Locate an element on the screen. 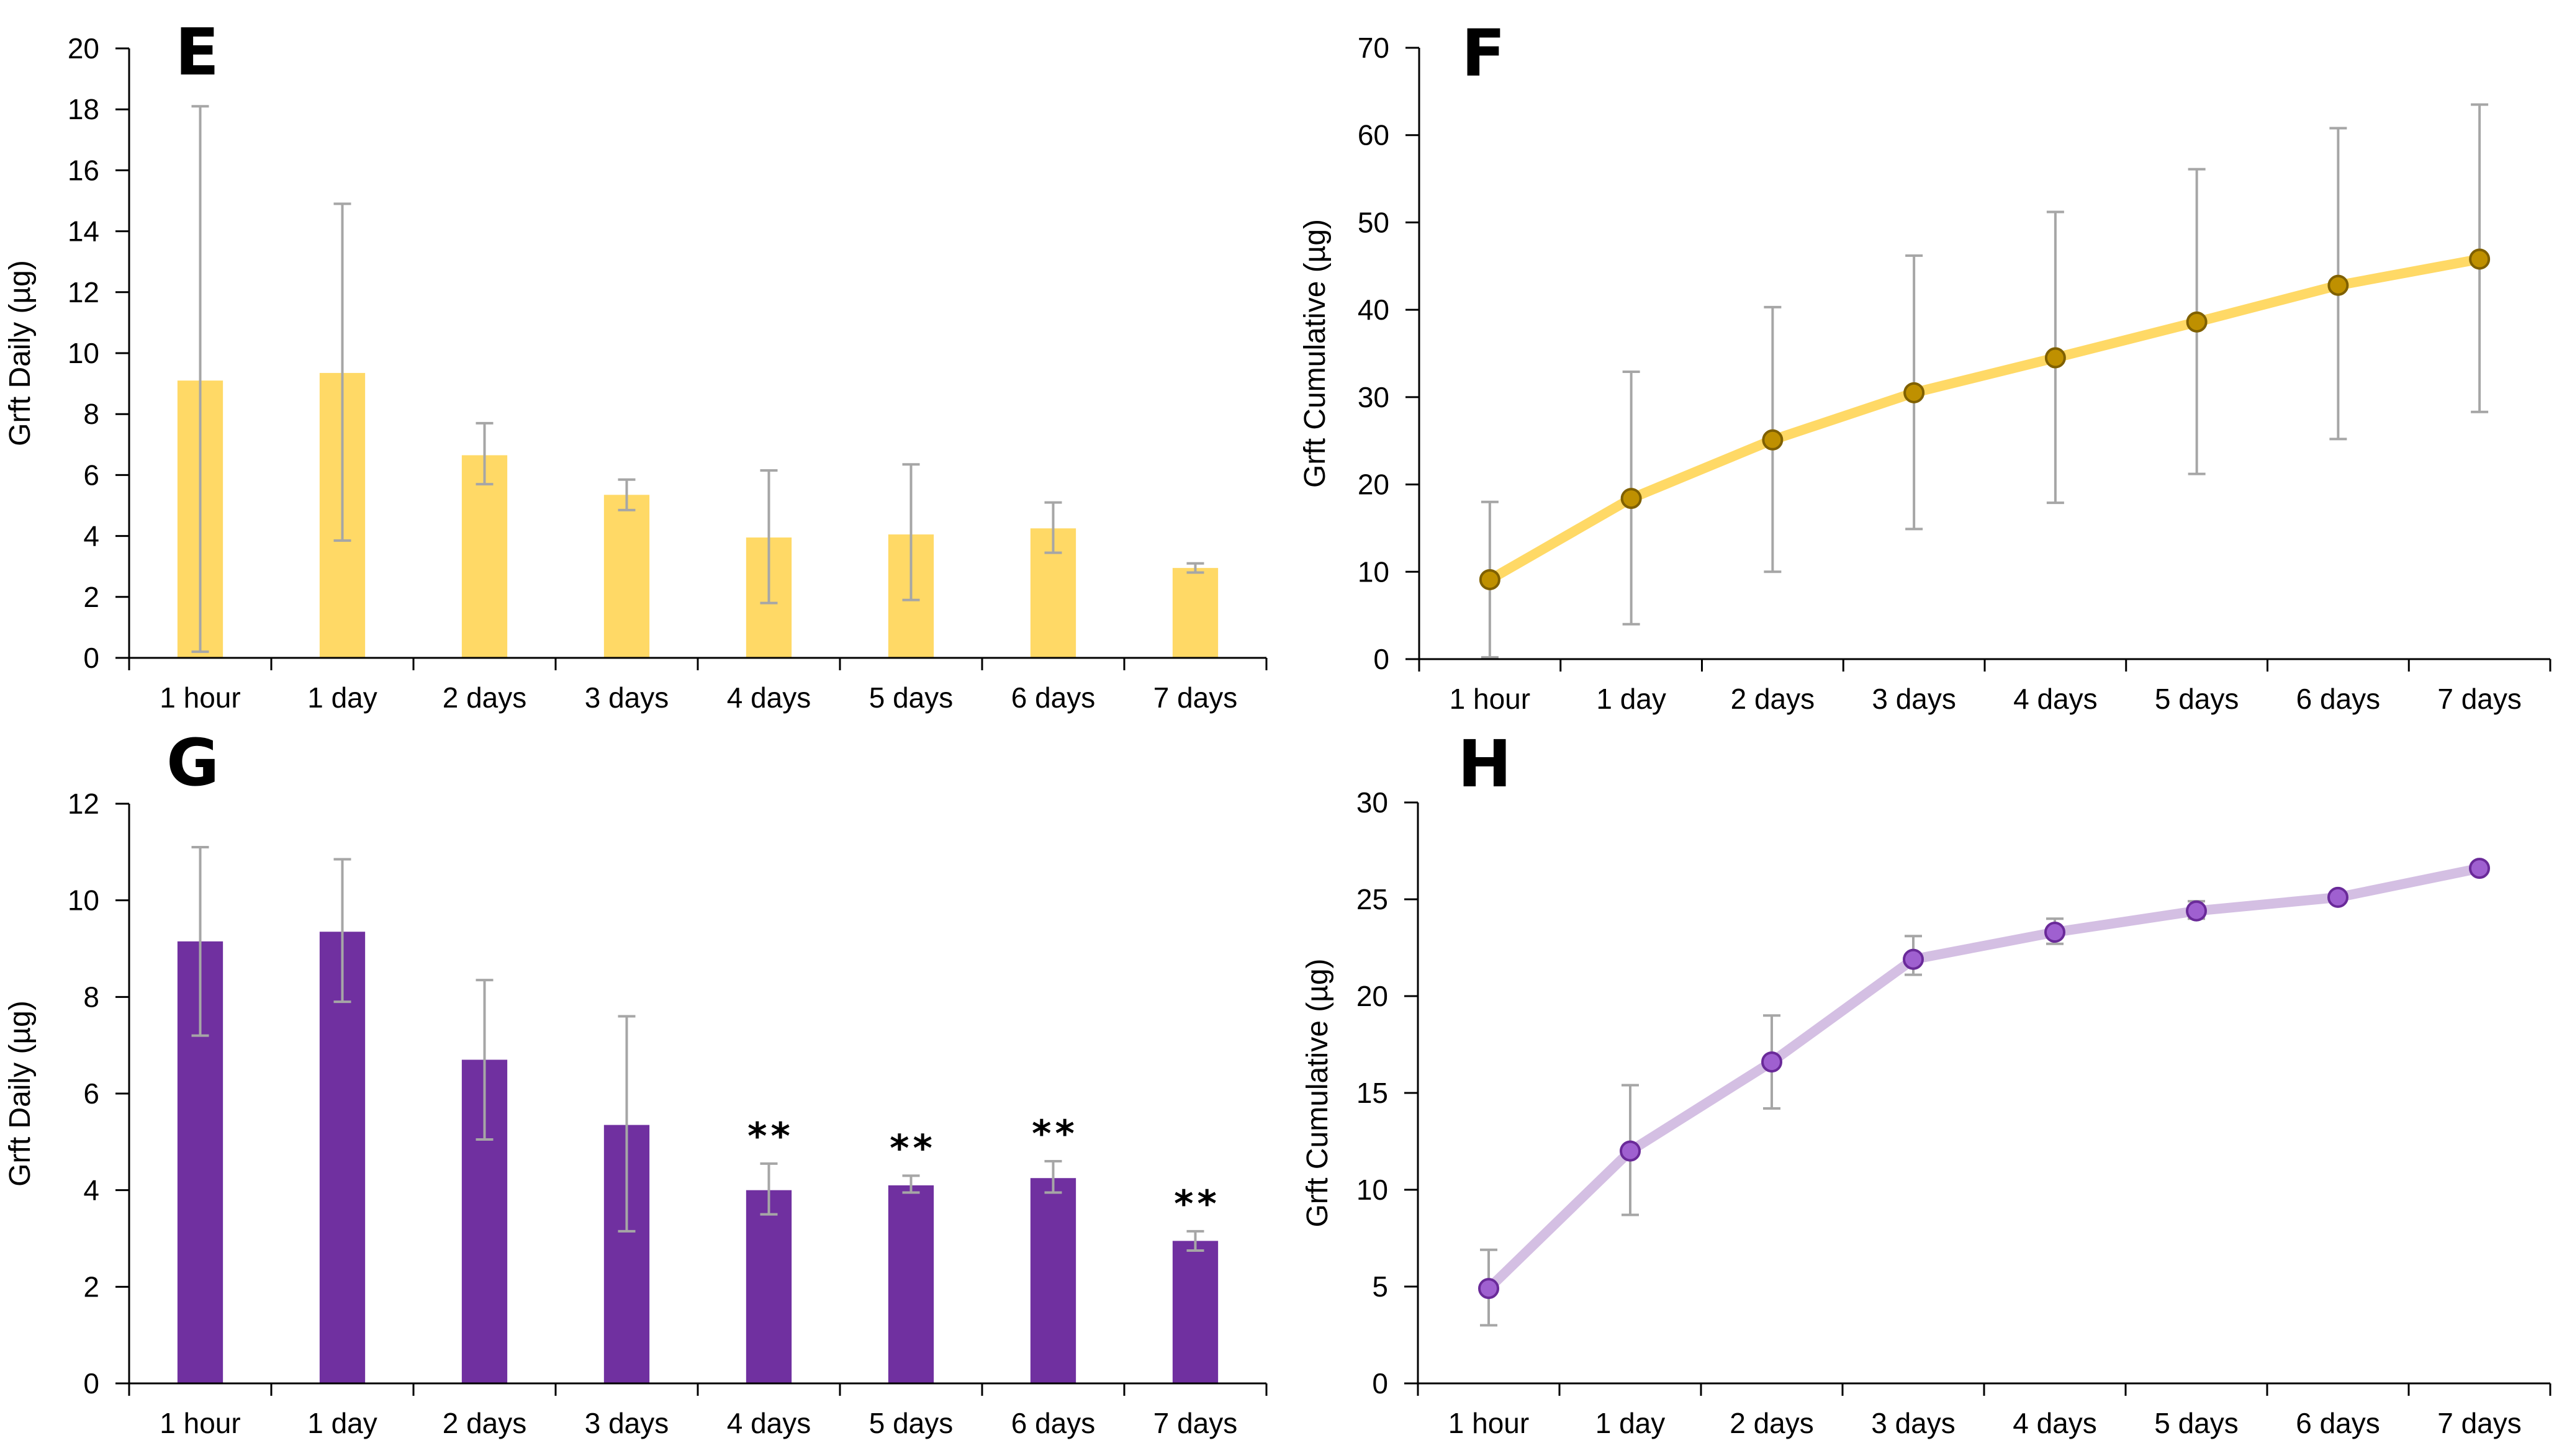  y-tick-label: 25 is located at coordinates (1372, 899).